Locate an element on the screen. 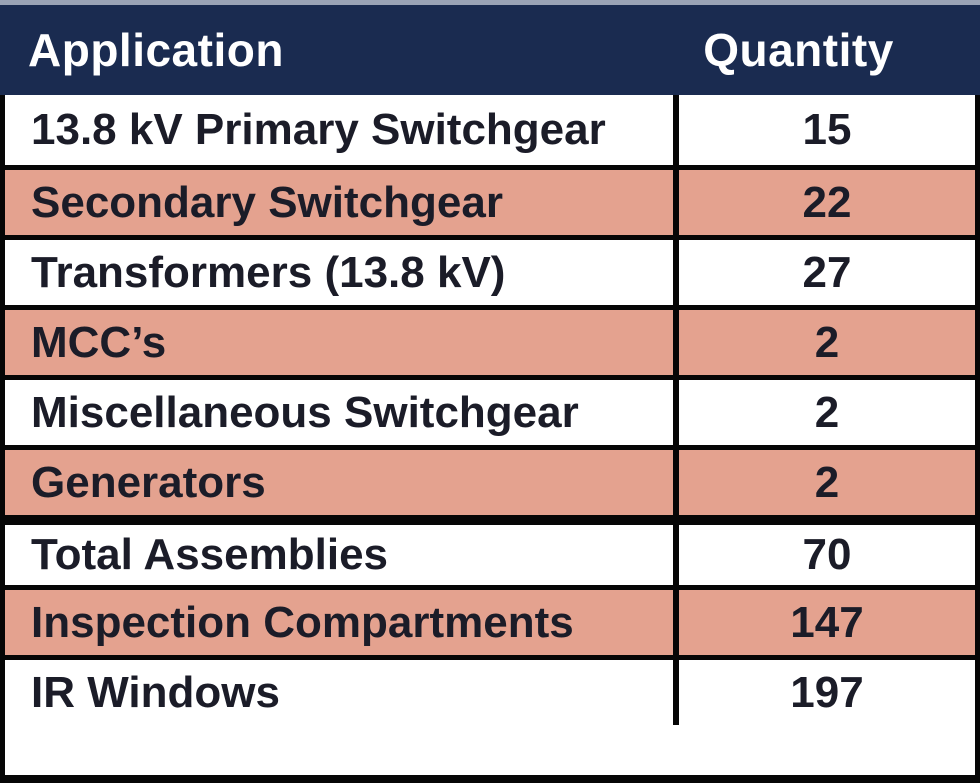 The width and height of the screenshot is (980, 783). table-row: IR Windows 197 is located at coordinates (490, 690).